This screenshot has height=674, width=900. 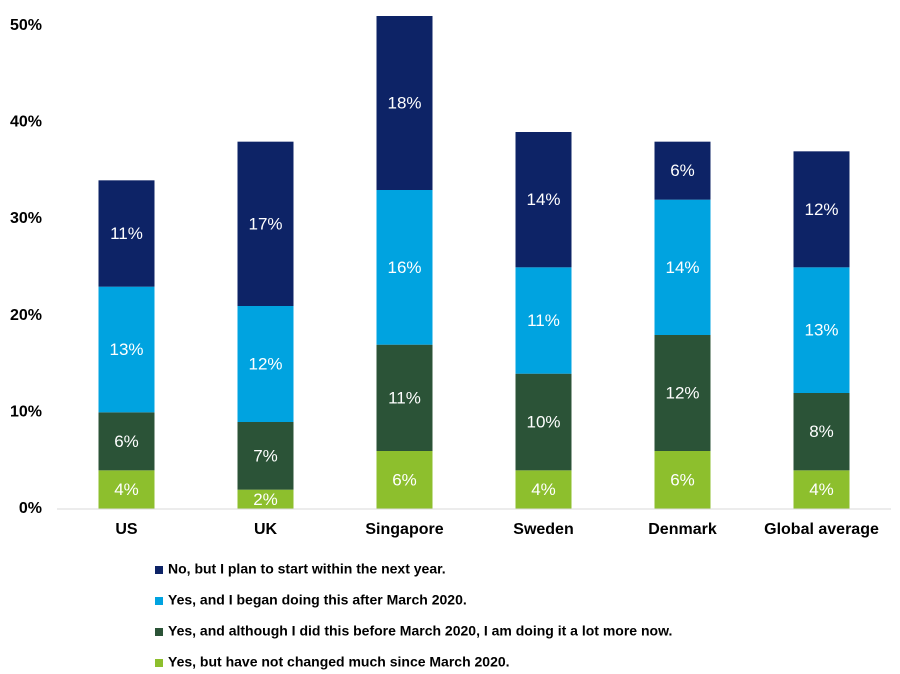 I want to click on x-tick-label: US, so click(x=126, y=529).